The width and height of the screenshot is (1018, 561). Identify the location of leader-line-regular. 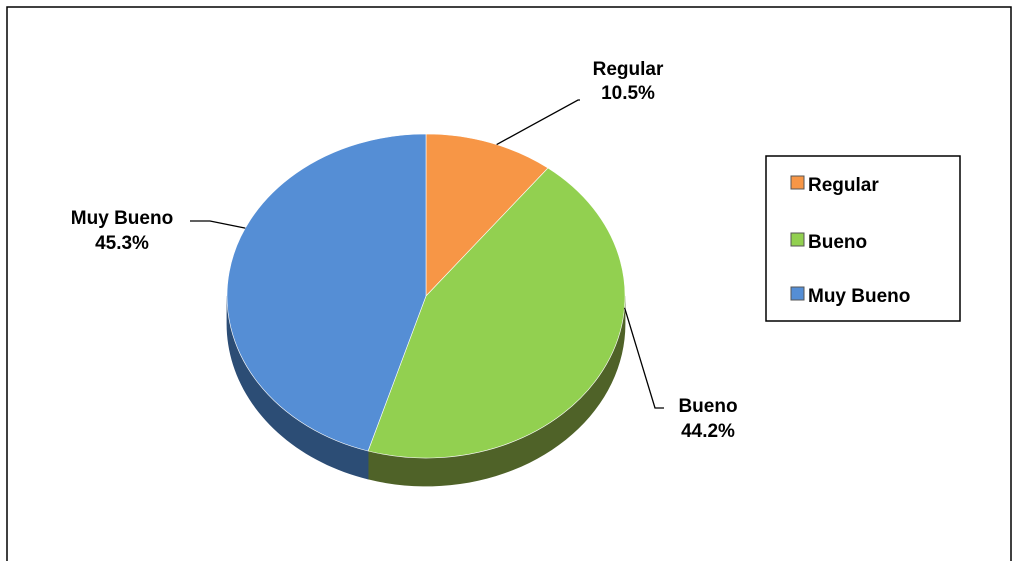
(538, 122).